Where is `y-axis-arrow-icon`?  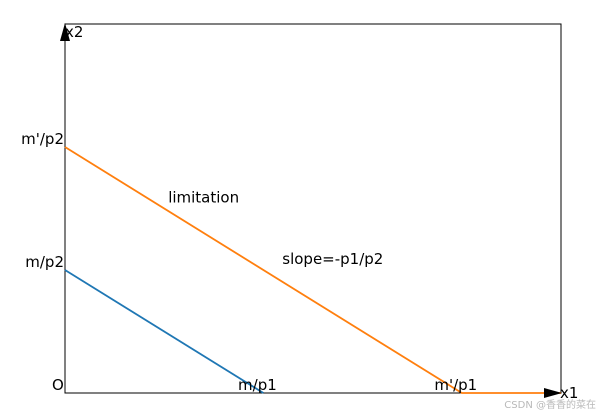
y-axis-arrow-icon is located at coordinates (65, 32).